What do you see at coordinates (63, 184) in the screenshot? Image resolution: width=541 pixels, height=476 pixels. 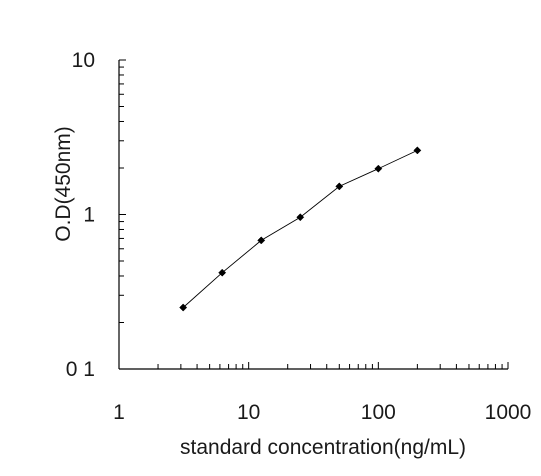 I see `y-axis-title: O.D(450nm)` at bounding box center [63, 184].